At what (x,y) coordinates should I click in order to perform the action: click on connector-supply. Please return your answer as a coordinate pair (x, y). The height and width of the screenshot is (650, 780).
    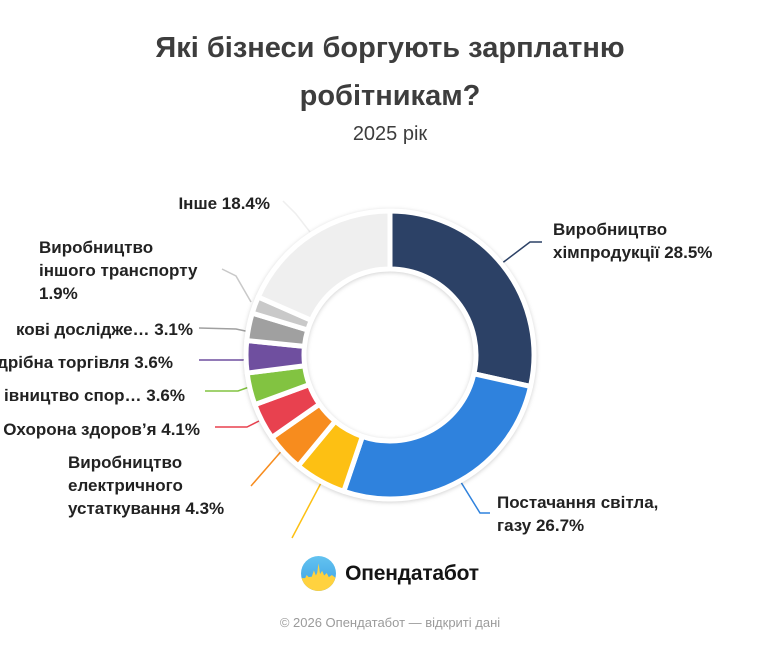
    Looking at the image, I should click on (474, 496).